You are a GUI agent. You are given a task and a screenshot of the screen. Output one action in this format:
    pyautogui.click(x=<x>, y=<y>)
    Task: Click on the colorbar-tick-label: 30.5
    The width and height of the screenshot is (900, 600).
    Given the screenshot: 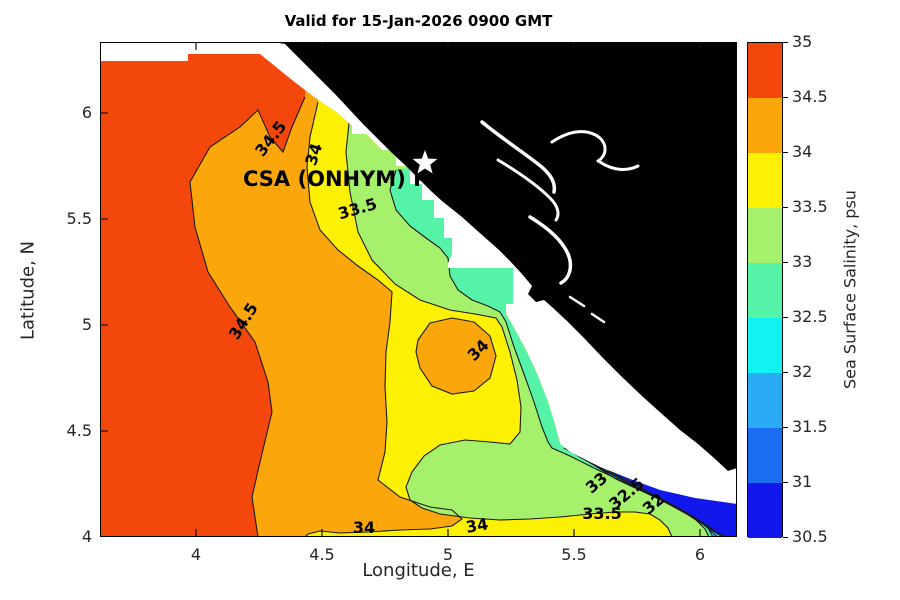 What is the action you would take?
    pyautogui.click(x=810, y=536)
    